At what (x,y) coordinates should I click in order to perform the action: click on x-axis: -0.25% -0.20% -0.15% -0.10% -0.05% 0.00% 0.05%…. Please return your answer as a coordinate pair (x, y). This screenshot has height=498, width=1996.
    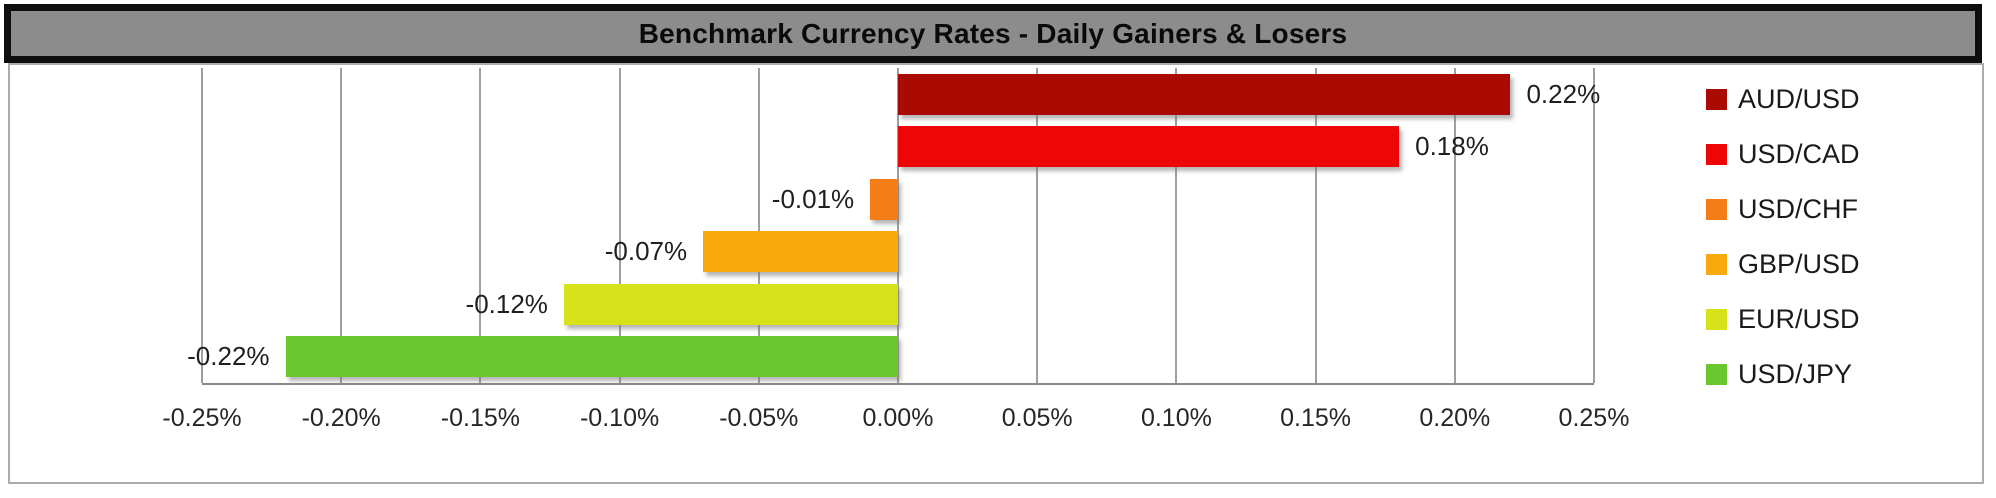
    Looking at the image, I should click on (895, 419).